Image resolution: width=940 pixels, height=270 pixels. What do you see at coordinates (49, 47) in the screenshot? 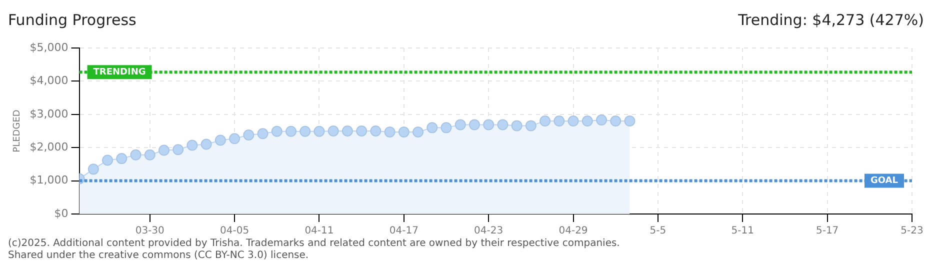
I see `y-tick-label: $5,000` at bounding box center [49, 47].